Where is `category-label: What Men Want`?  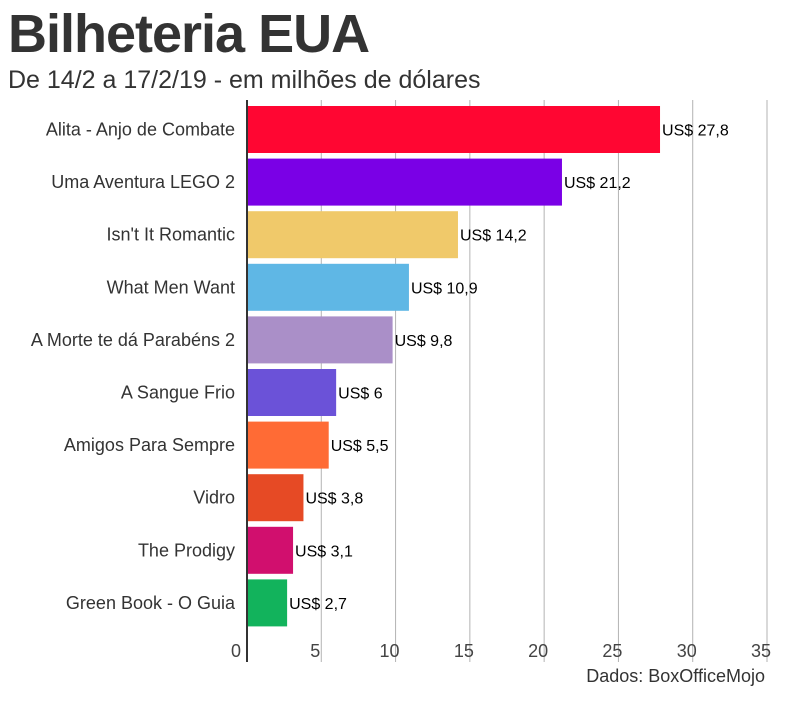
category-label: What Men Want is located at coordinates (171, 287).